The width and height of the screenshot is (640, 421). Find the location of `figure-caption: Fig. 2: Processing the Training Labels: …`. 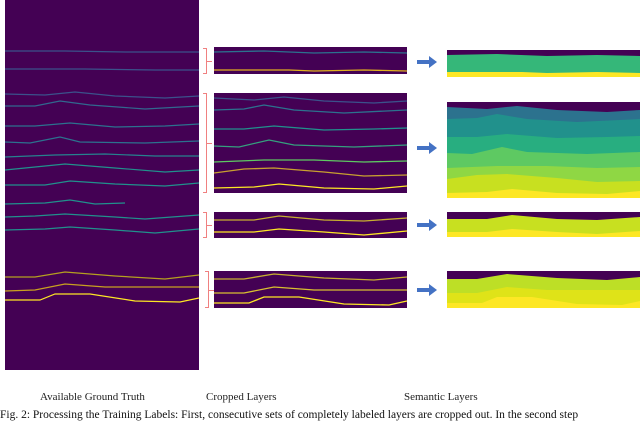

figure-caption: Fig. 2: Processing the Training Labels: … is located at coordinates (289, 415).